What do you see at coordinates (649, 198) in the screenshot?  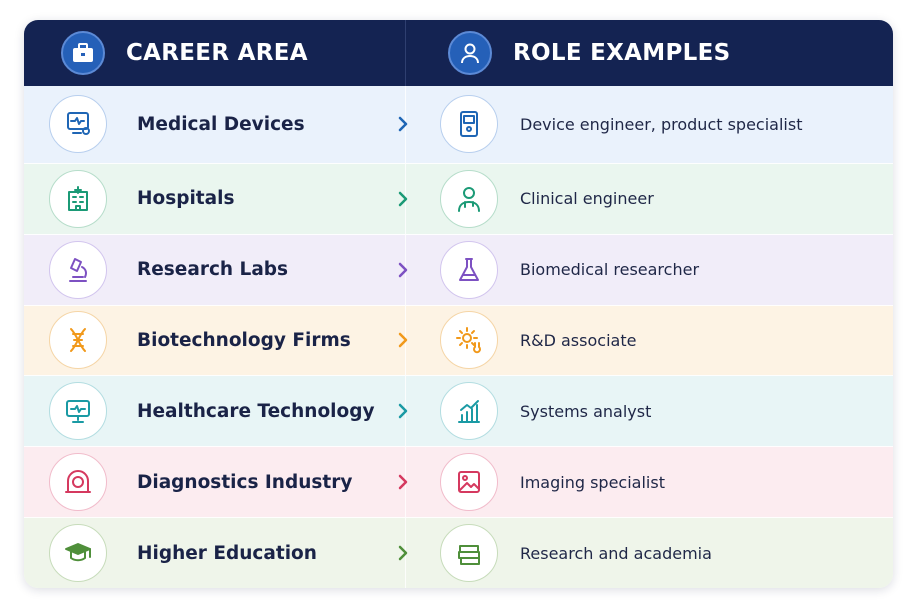 I see `role-cell: Clinical engineer` at bounding box center [649, 198].